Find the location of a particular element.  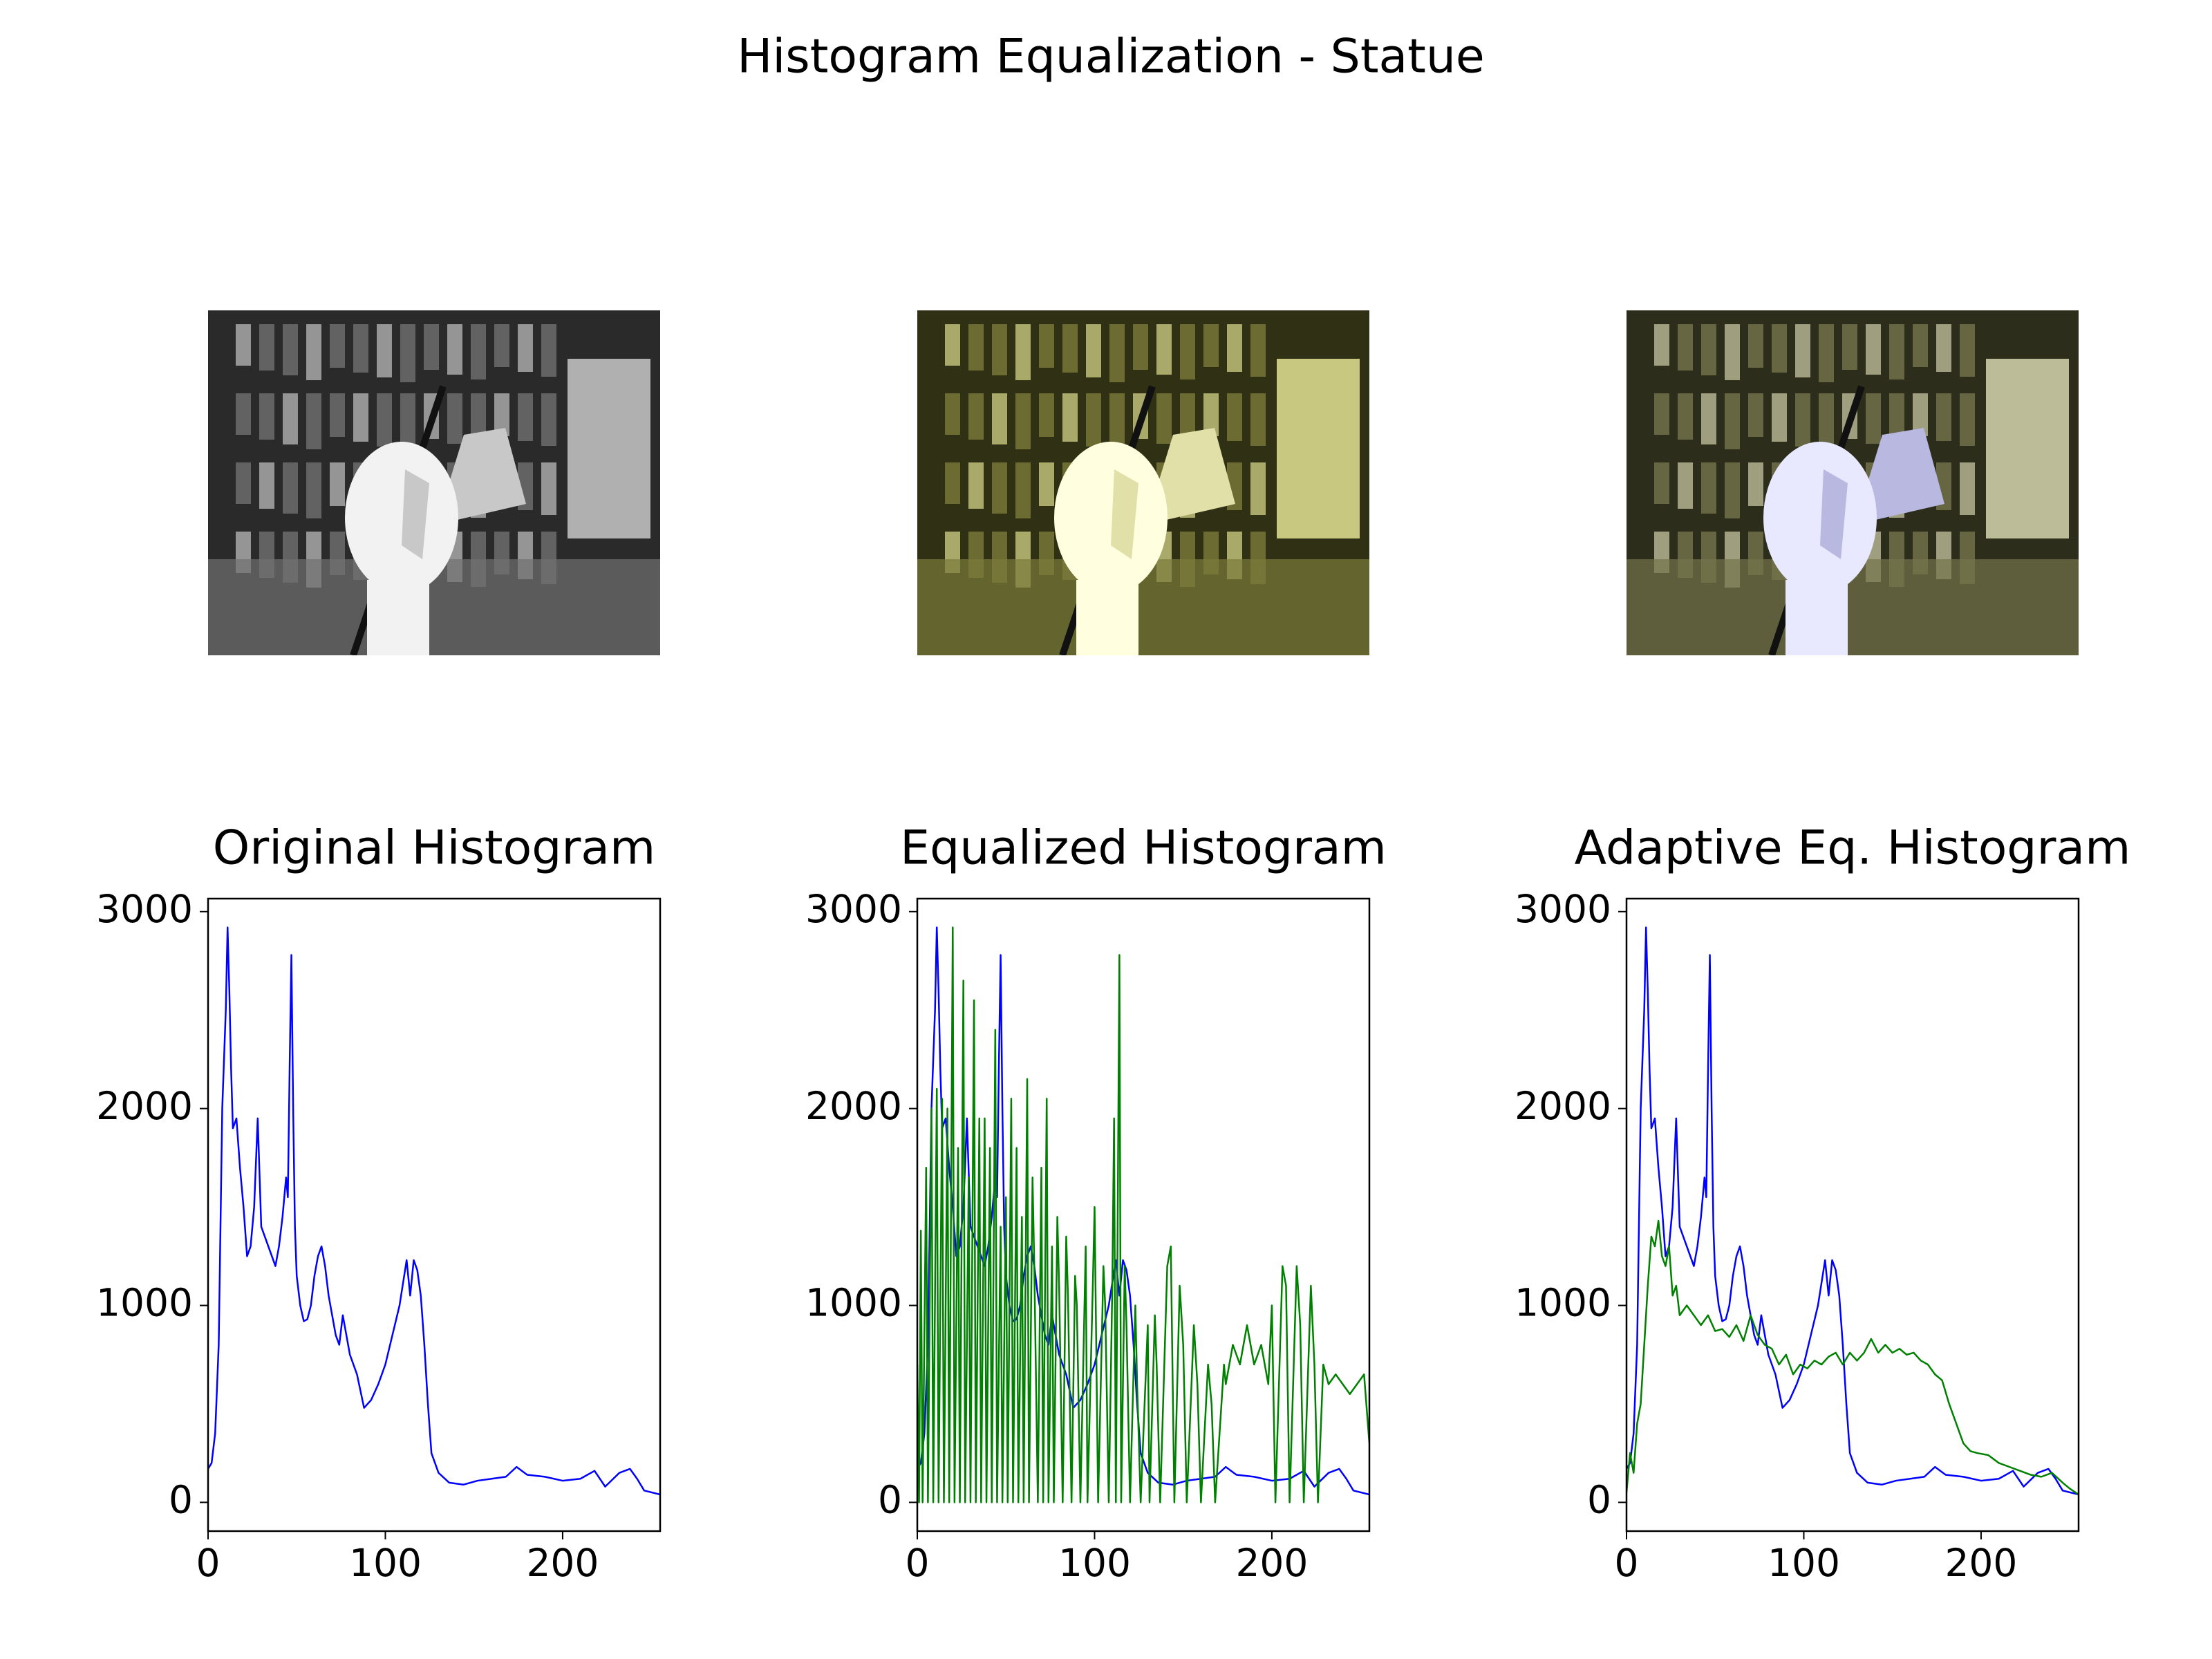

figure-title: Histogram Equalization - Statue is located at coordinates (1111, 57).